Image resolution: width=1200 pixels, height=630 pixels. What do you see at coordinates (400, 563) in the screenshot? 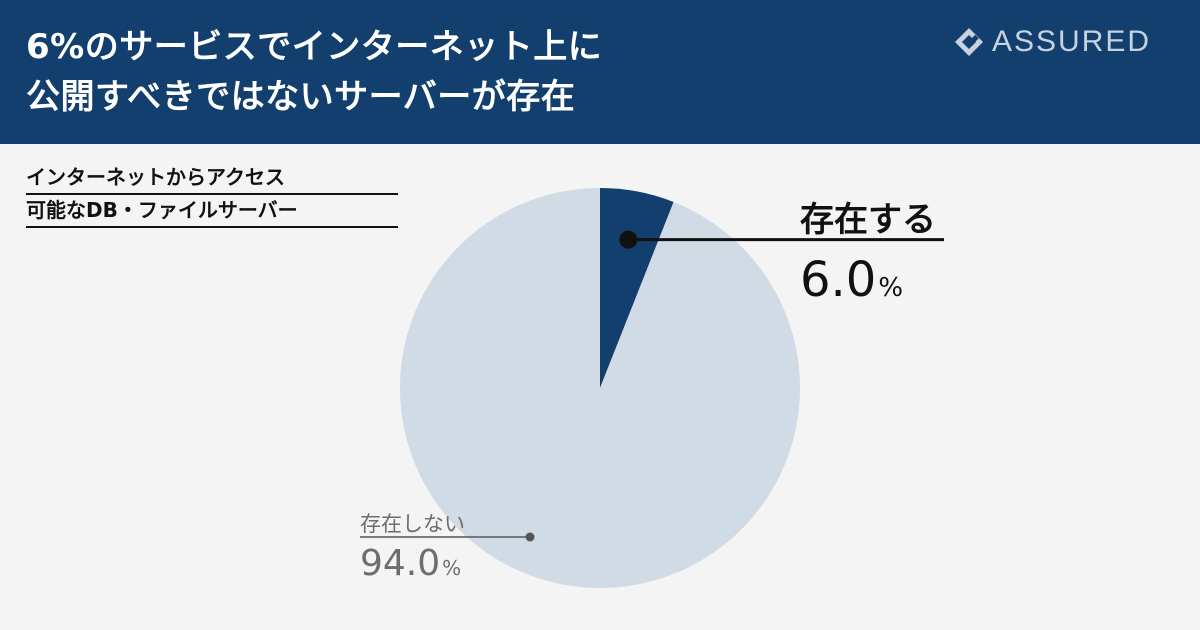
I see `slice-value-no-number: 94.0` at bounding box center [400, 563].